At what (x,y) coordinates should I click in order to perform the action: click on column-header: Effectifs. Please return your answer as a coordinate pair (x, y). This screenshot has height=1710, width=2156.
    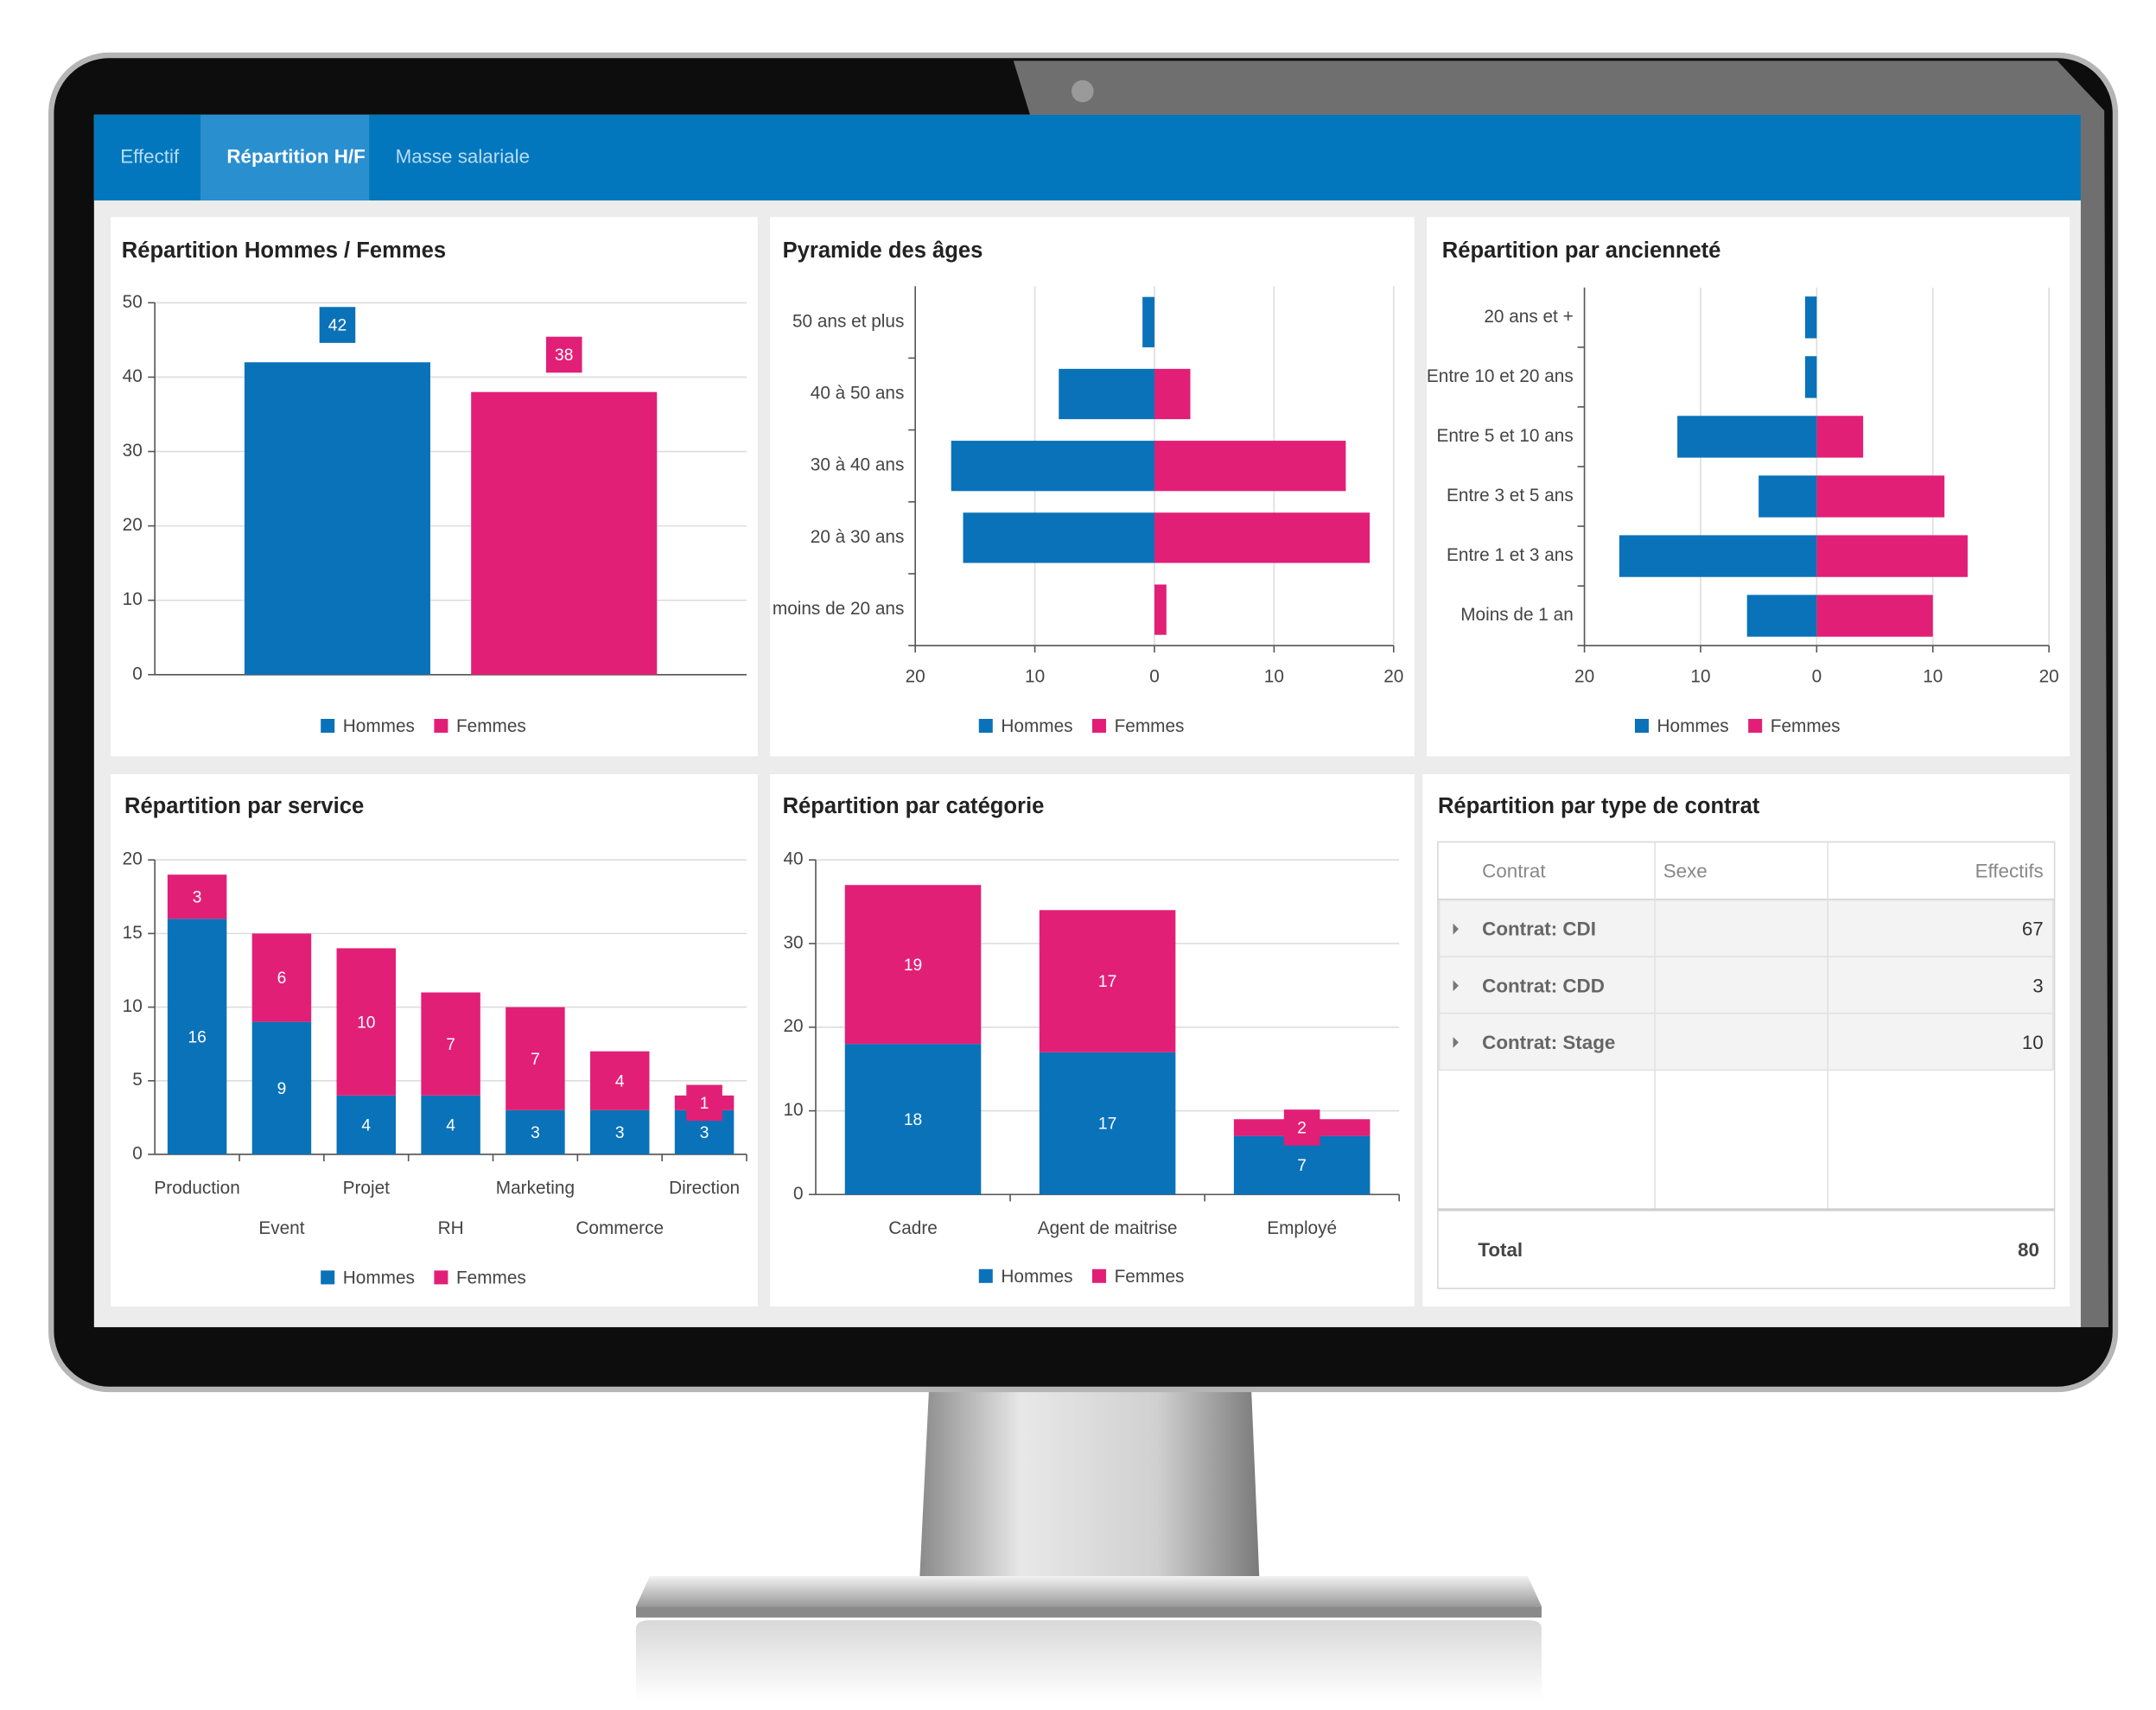
    Looking at the image, I should click on (2009, 871).